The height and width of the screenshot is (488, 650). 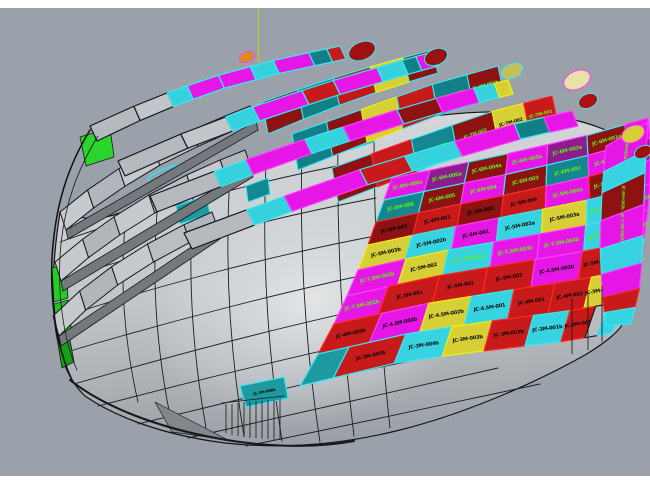 What do you see at coordinates (619, 316) in the screenshot?
I see `hull-edge-column` at bounding box center [619, 316].